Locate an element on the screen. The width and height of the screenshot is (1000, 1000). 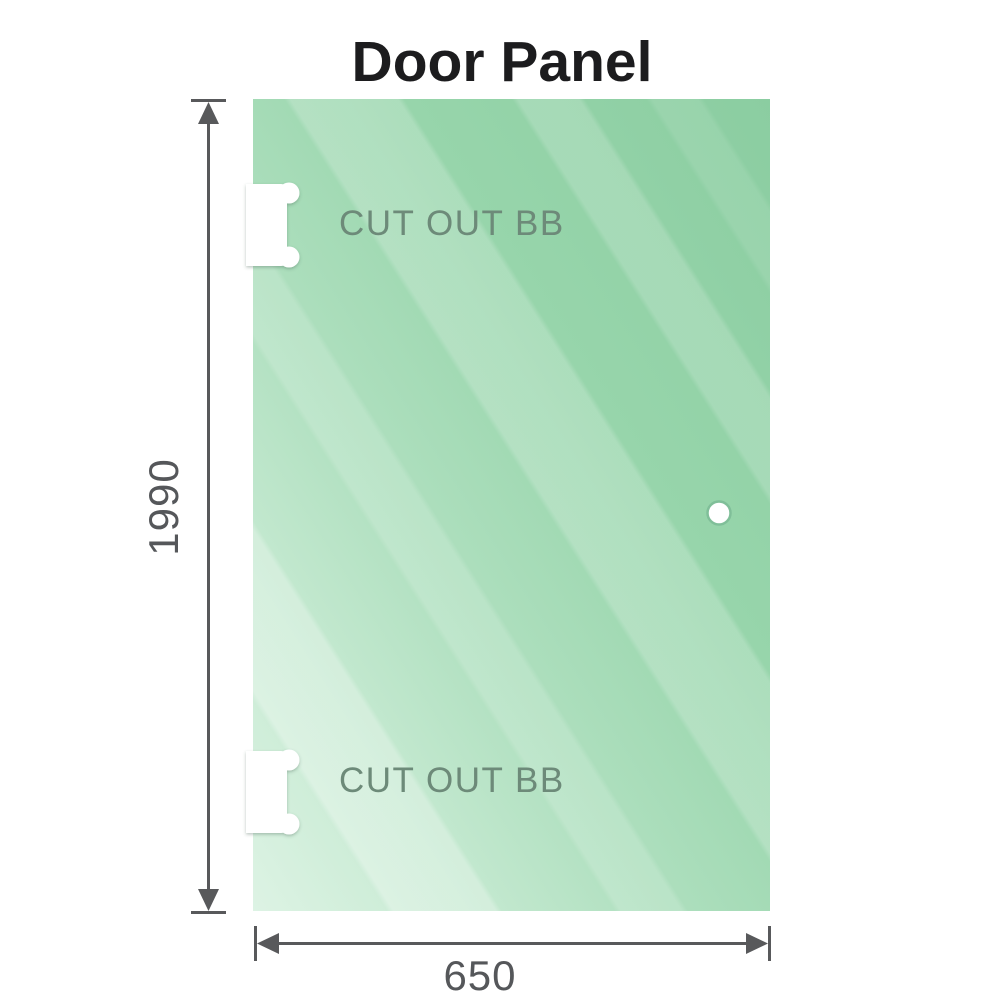
handle-hole is located at coordinates (719, 513).